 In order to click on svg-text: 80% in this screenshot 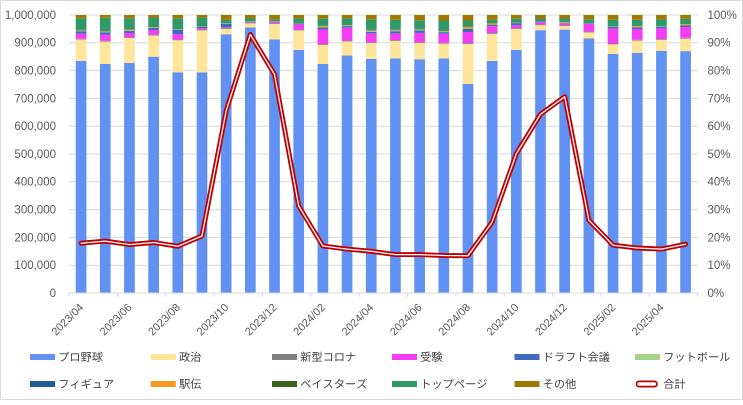, I will do `click(719, 72)`.